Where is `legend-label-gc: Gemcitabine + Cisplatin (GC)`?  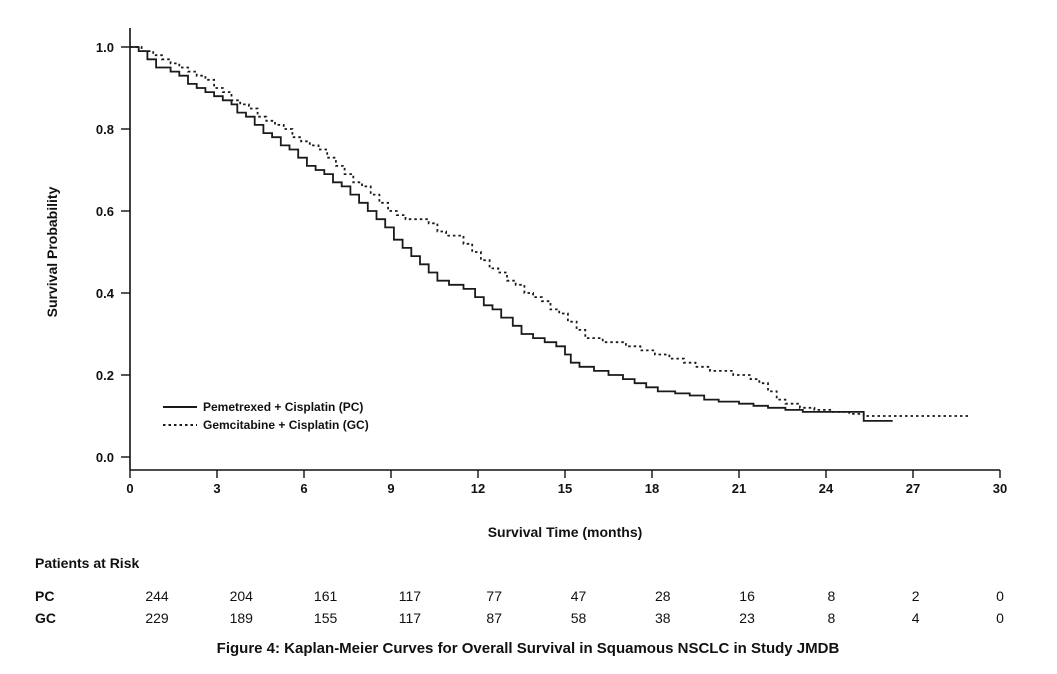
legend-label-gc: Gemcitabine + Cisplatin (GC) is located at coordinates (286, 425).